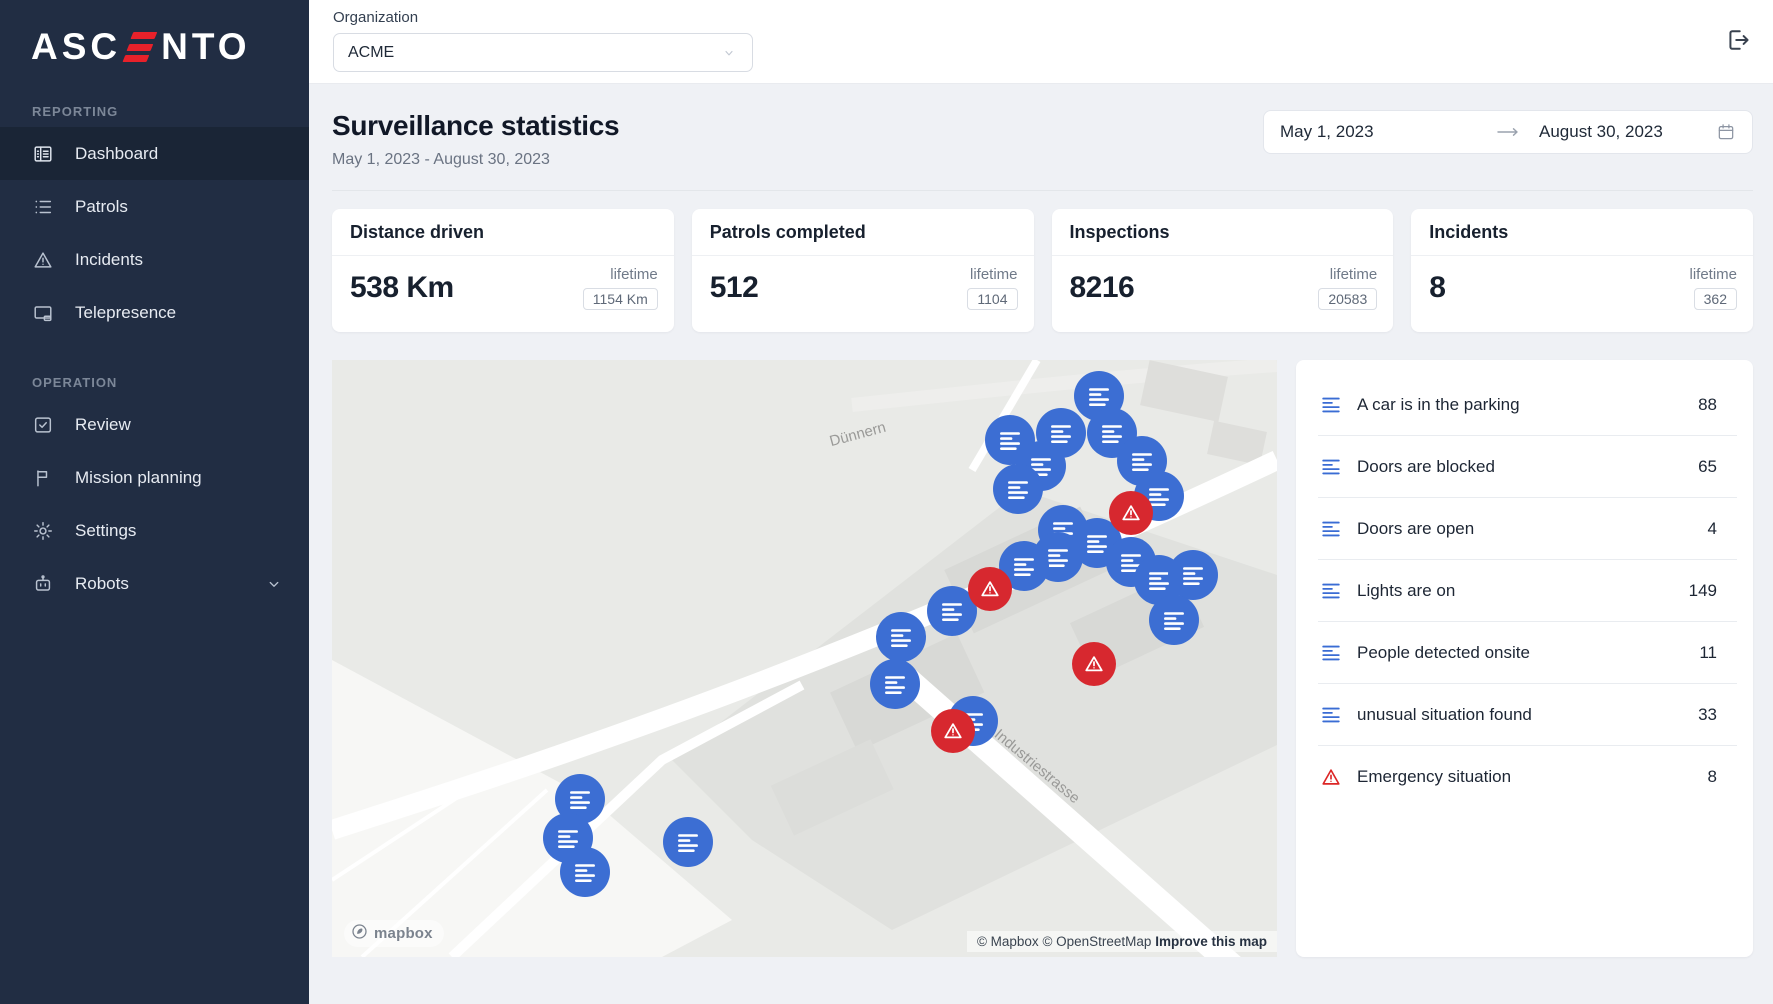 This screenshot has height=1004, width=1773. What do you see at coordinates (43, 531) in the screenshot?
I see `gear-icon` at bounding box center [43, 531].